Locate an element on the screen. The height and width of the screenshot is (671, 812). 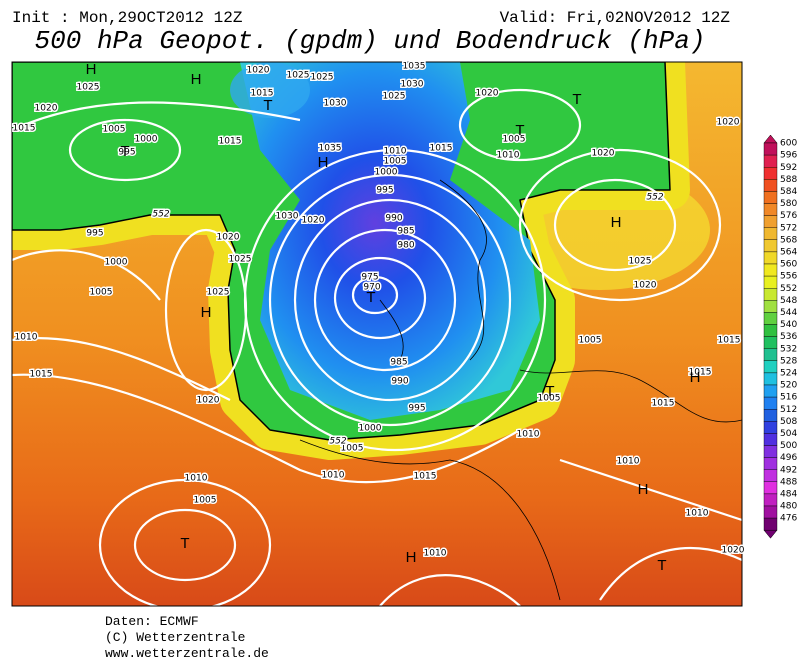
isobar-label: 1035 is located at coordinates (330, 149).